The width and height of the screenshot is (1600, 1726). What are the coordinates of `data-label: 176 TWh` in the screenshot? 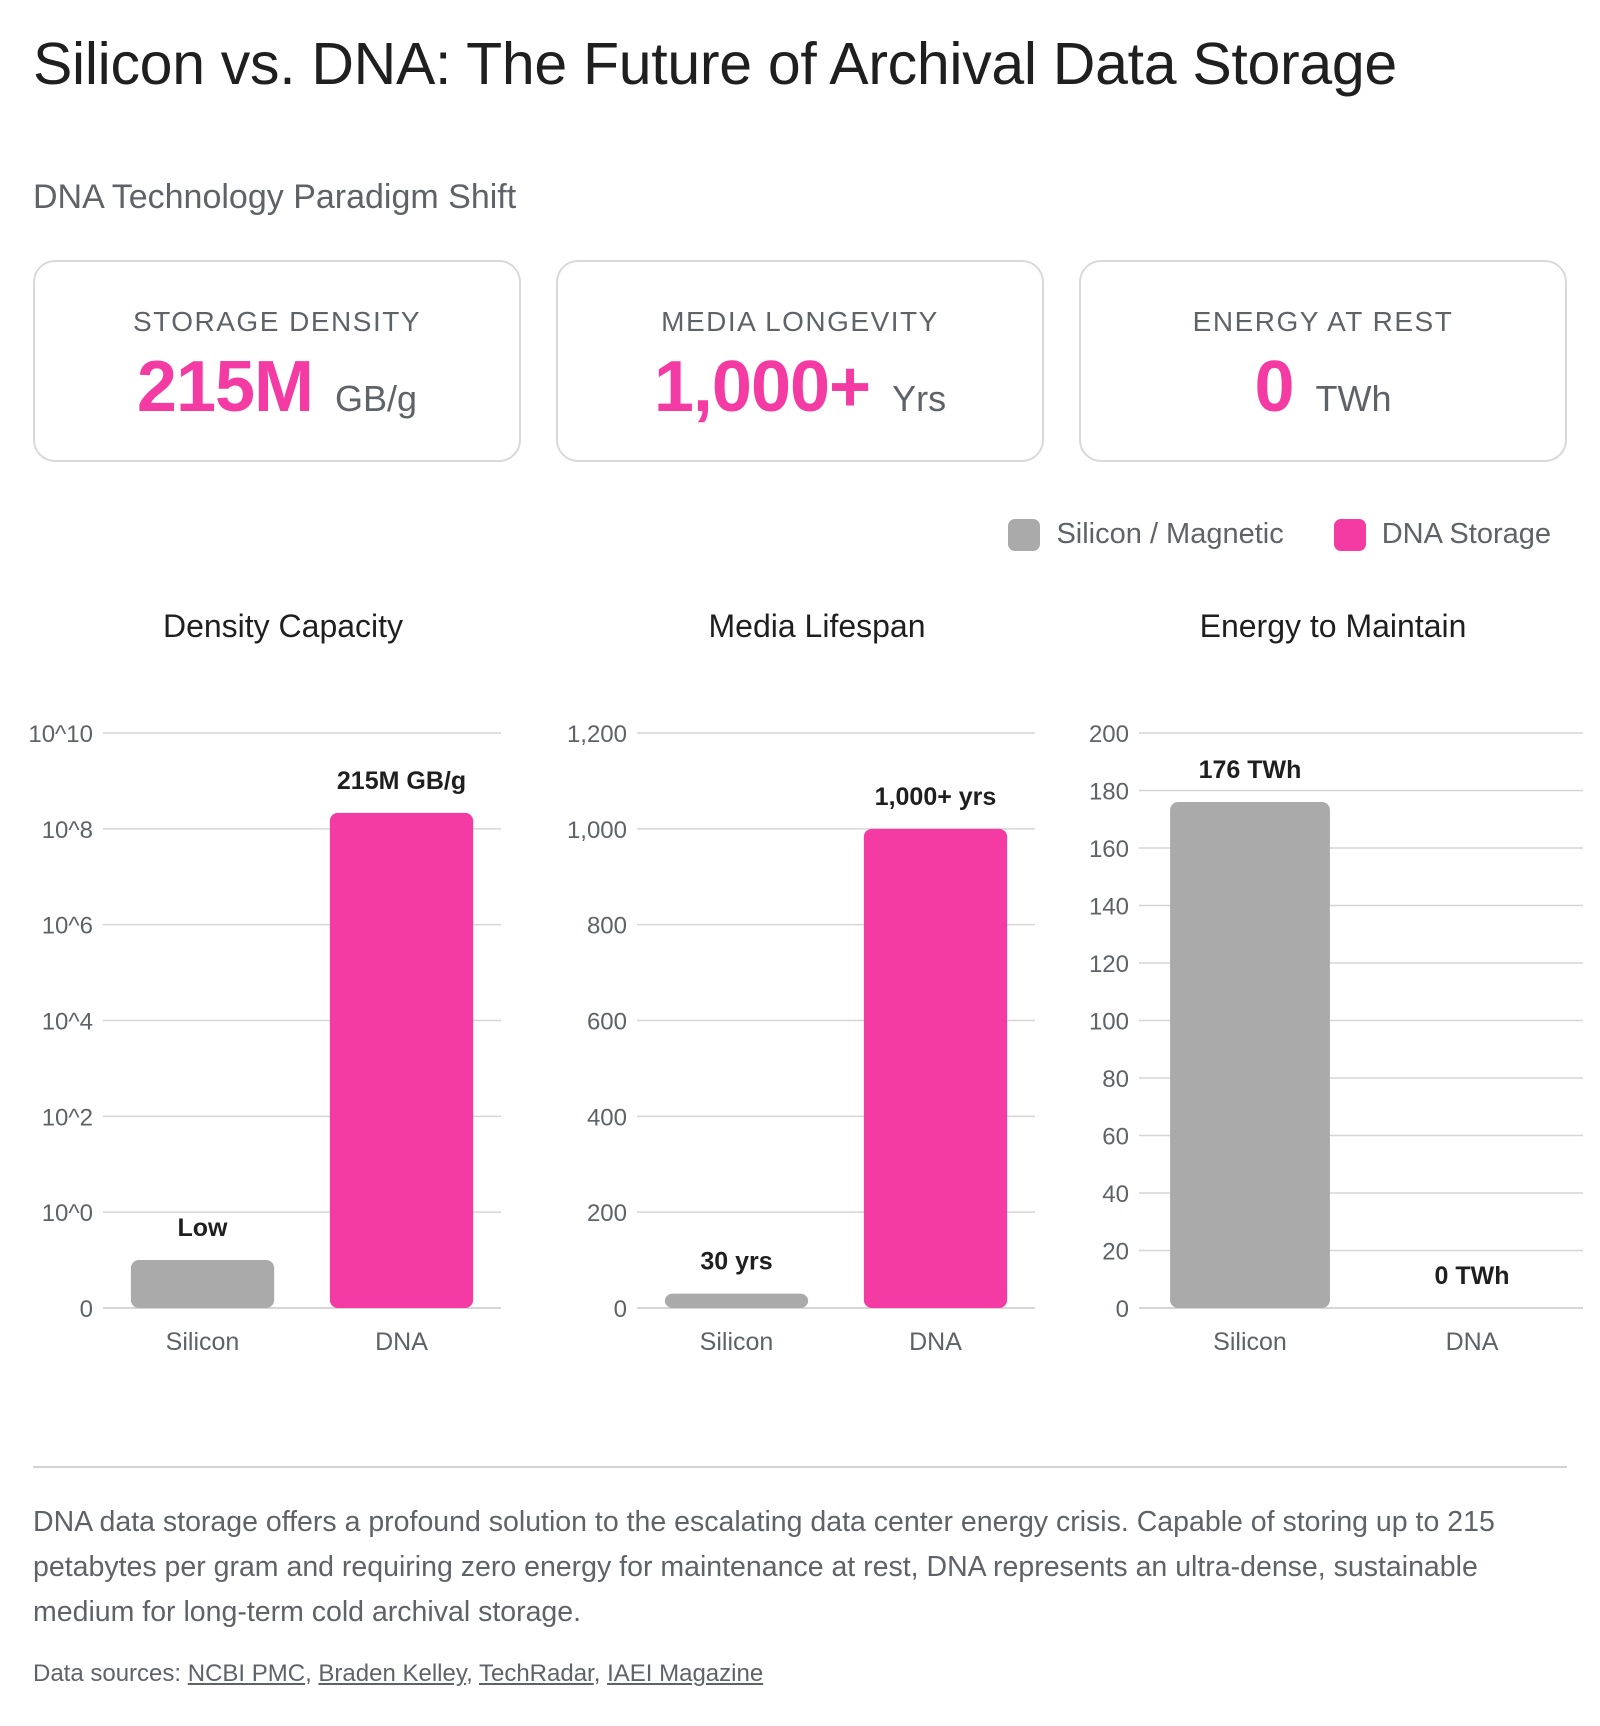 It's located at (1250, 770).